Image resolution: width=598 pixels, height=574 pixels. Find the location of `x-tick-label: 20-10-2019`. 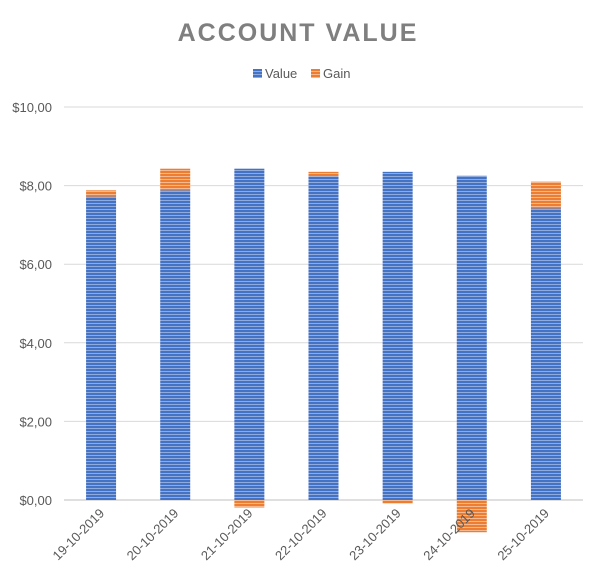

x-tick-label: 20-10-2019 is located at coordinates (153, 535).